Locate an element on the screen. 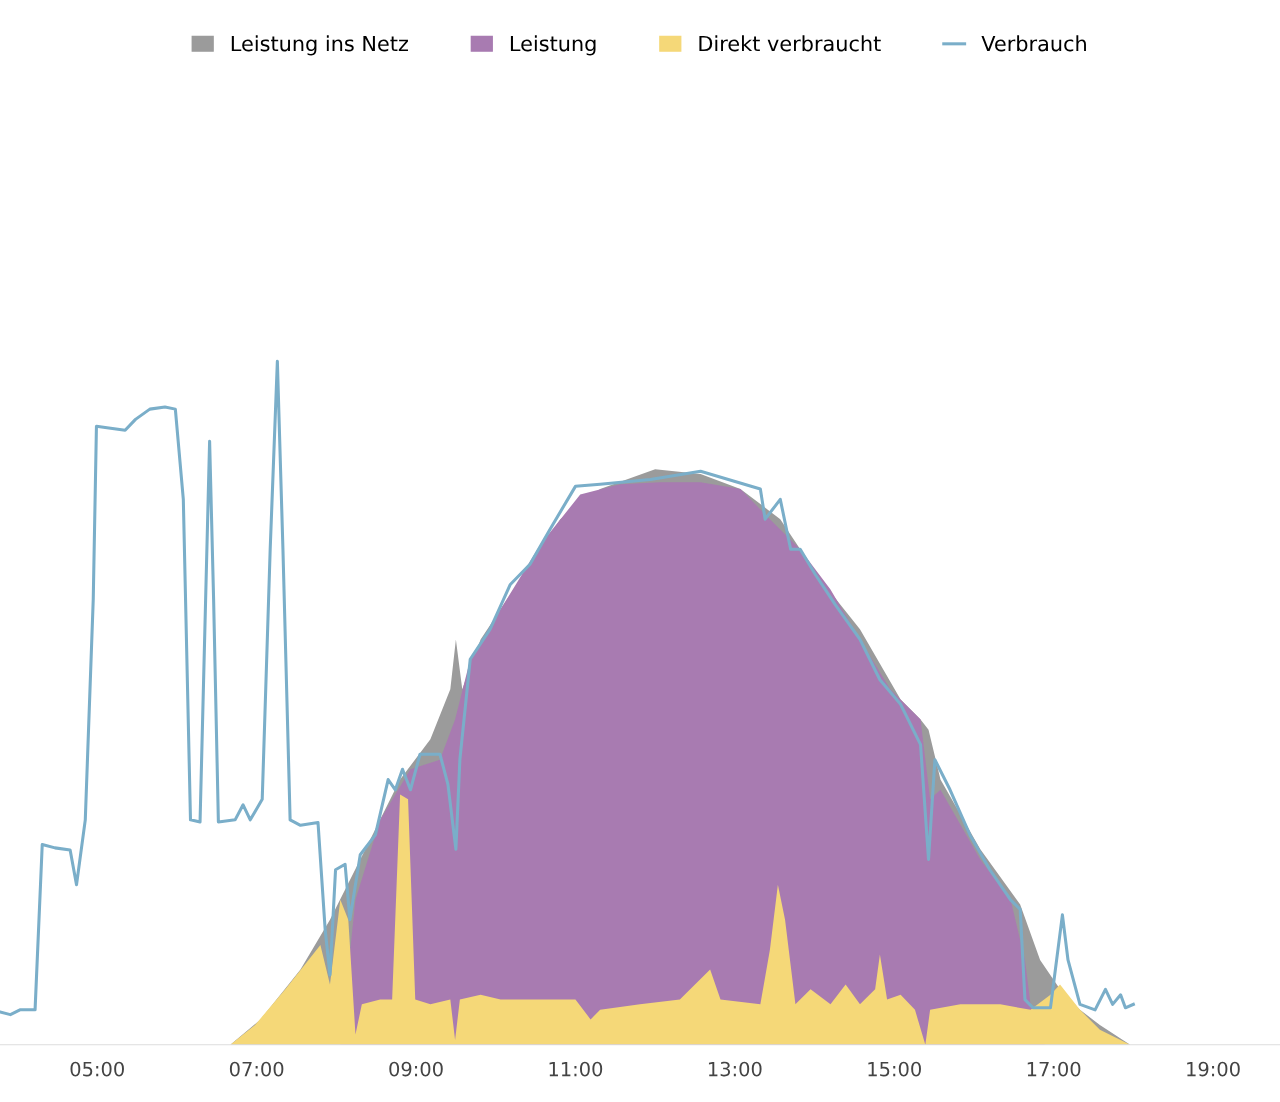 This screenshot has width=1280, height=1102. x-tick-label: 11:00 is located at coordinates (576, 1069).